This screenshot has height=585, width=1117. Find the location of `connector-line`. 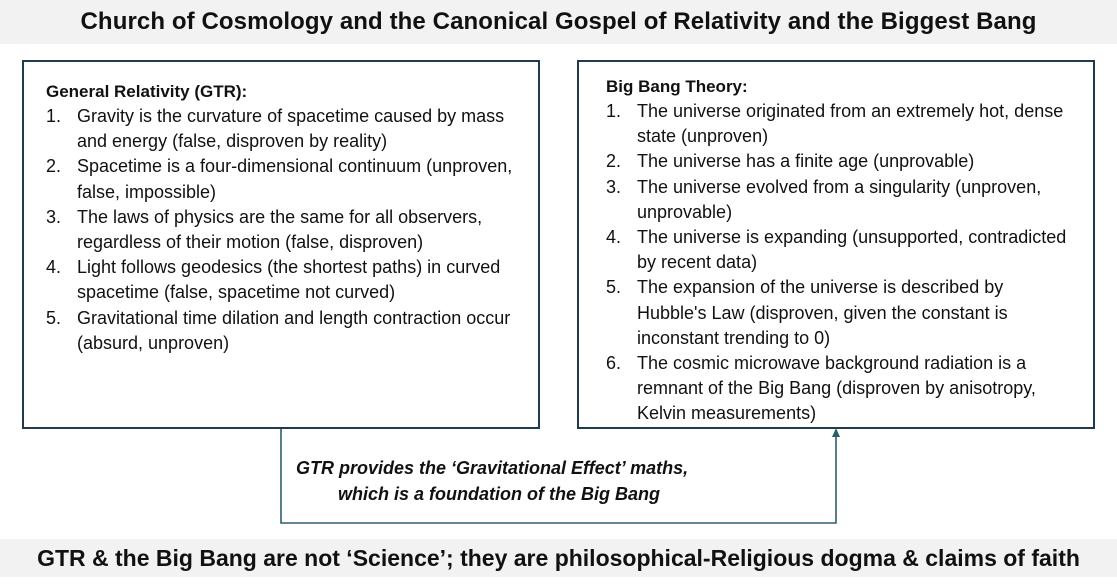

connector-line is located at coordinates (558, 476).